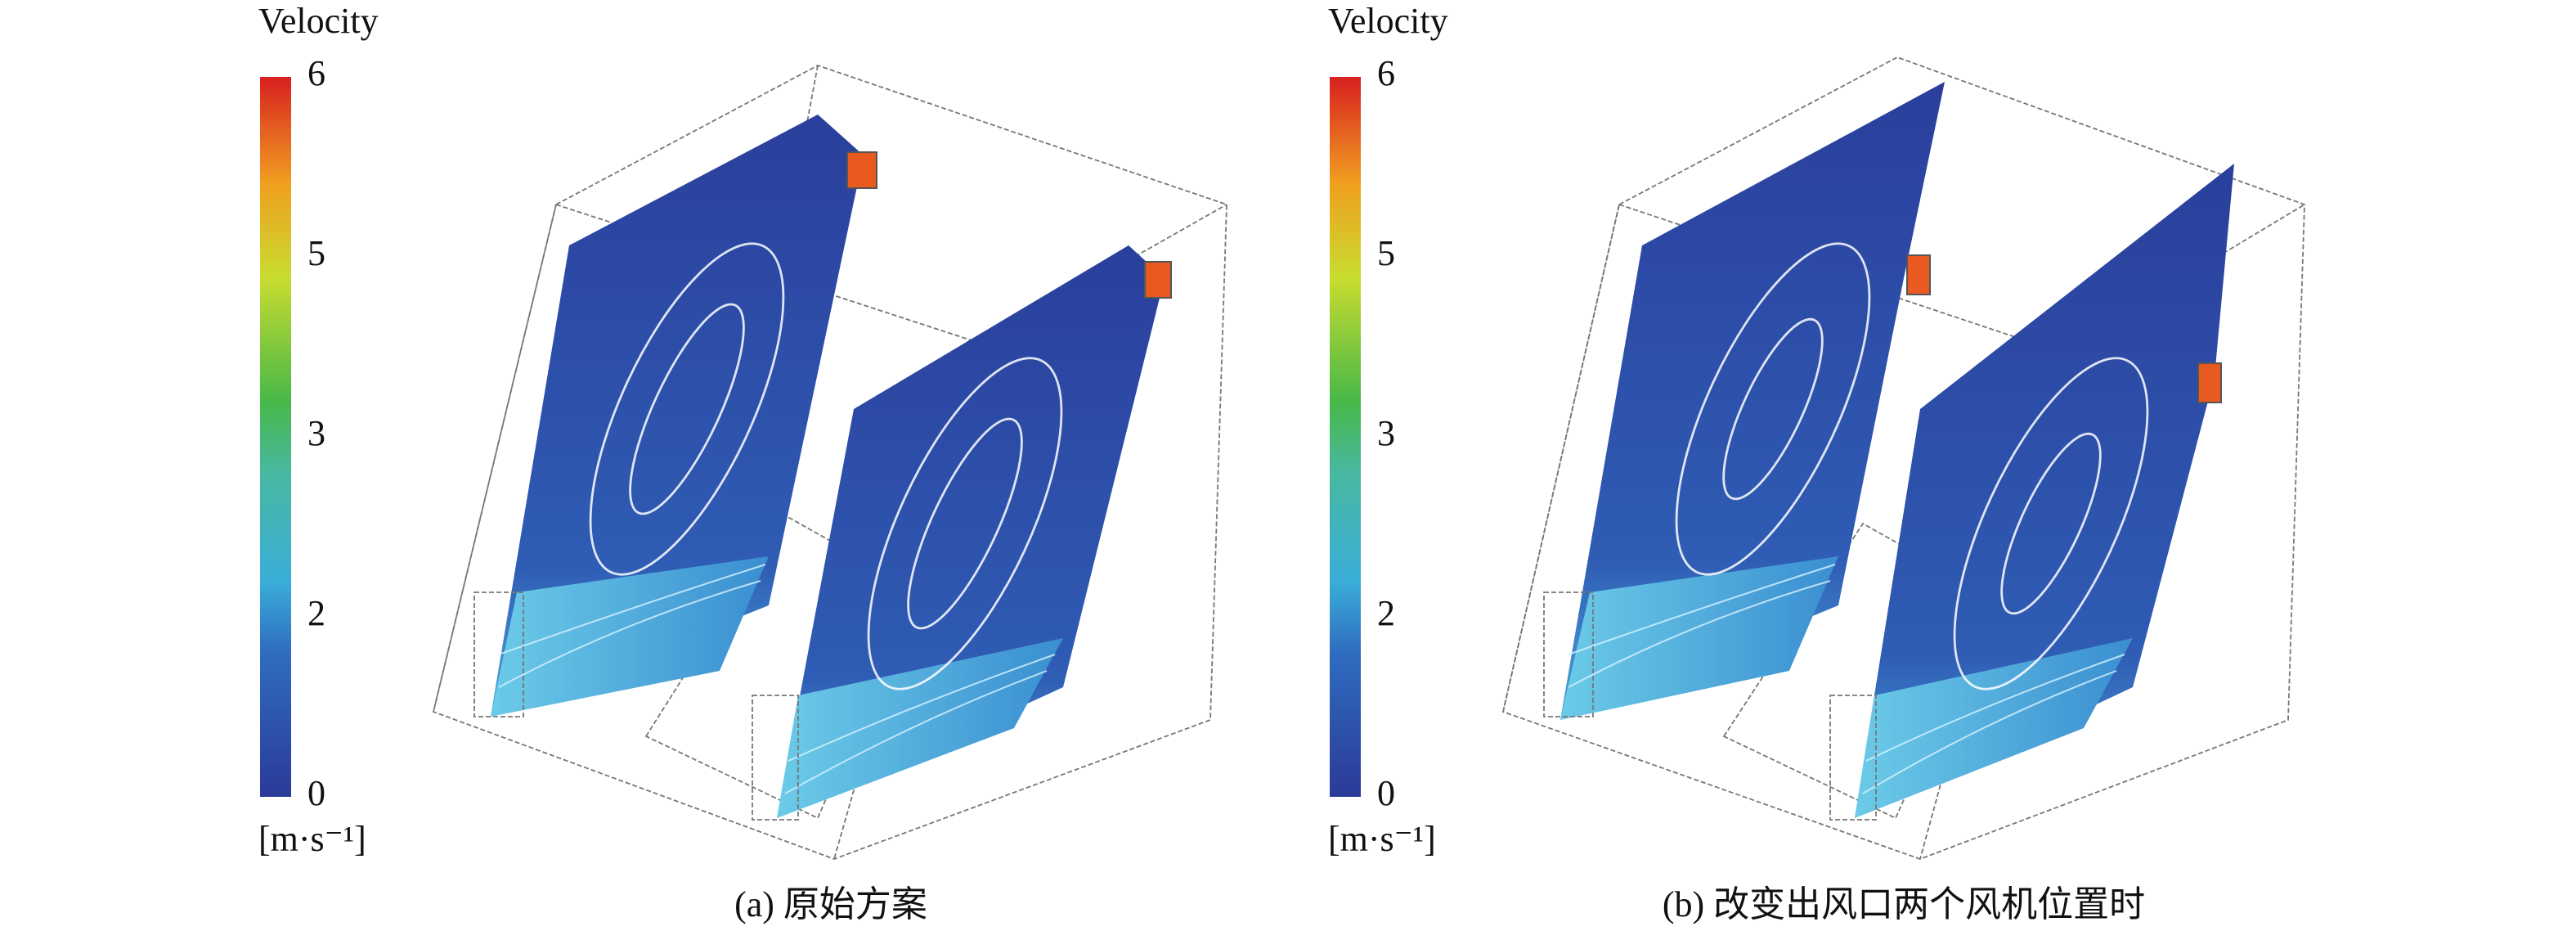 The width and height of the screenshot is (2576, 940). Describe the element at coordinates (830, 904) in the screenshot. I see `caption: (a) 原始方案` at that location.